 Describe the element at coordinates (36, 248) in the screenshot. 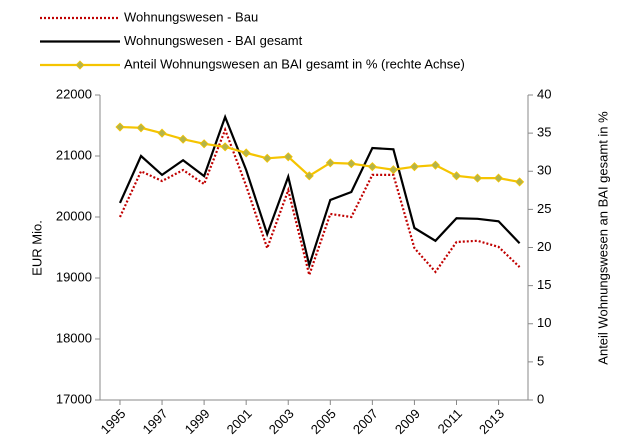

I see `y-axis-label: EUR Mio.` at that location.